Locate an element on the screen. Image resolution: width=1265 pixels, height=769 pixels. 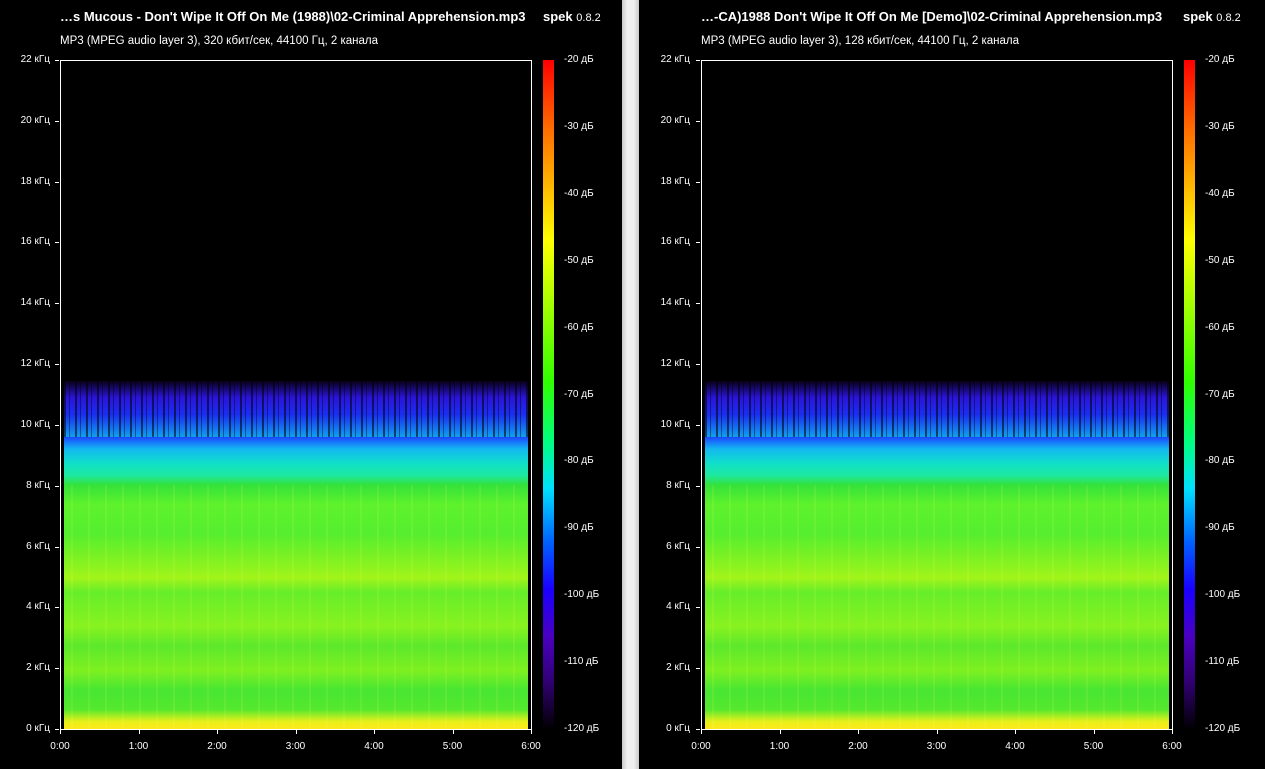
freq-tick-label: 10 кГц is located at coordinates (675, 424).